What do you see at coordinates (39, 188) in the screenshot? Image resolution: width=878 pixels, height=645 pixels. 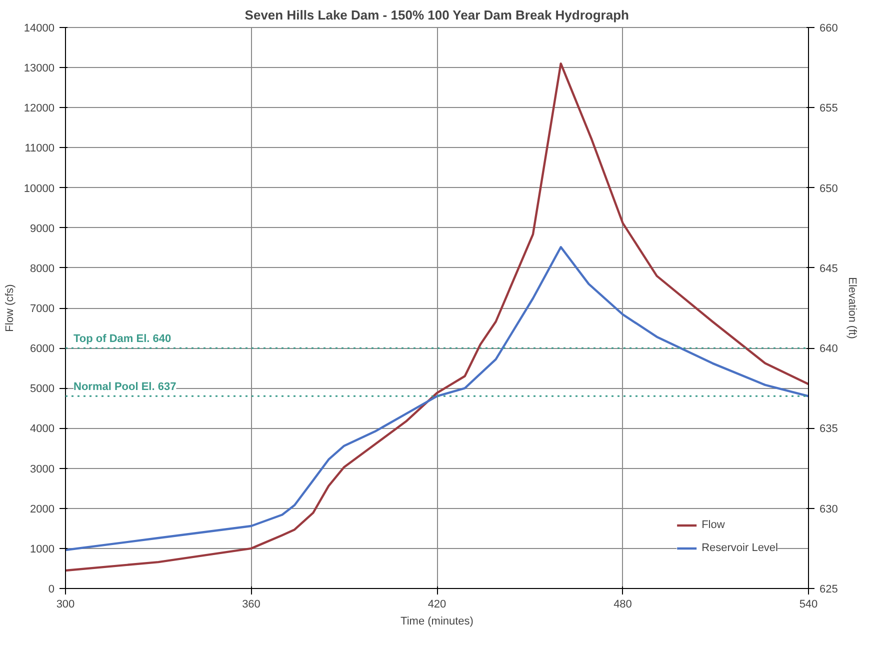 I see `y-tick-label: 10000` at bounding box center [39, 188].